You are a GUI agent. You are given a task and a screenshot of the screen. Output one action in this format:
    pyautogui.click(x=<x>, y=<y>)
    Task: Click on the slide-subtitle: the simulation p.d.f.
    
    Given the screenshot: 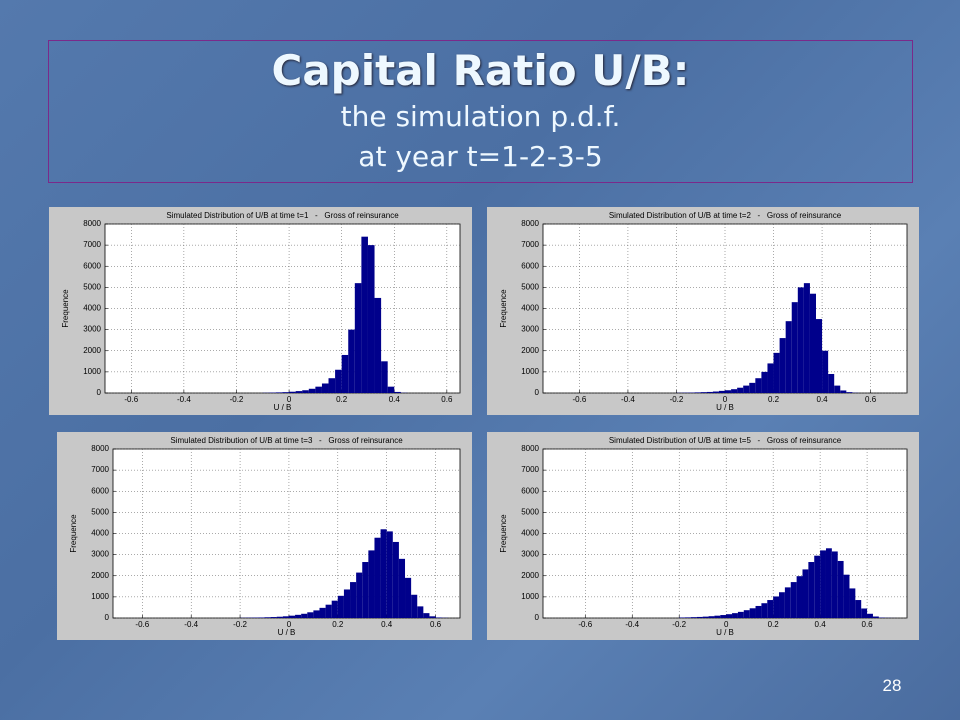 What is the action you would take?
    pyautogui.click(x=480, y=116)
    